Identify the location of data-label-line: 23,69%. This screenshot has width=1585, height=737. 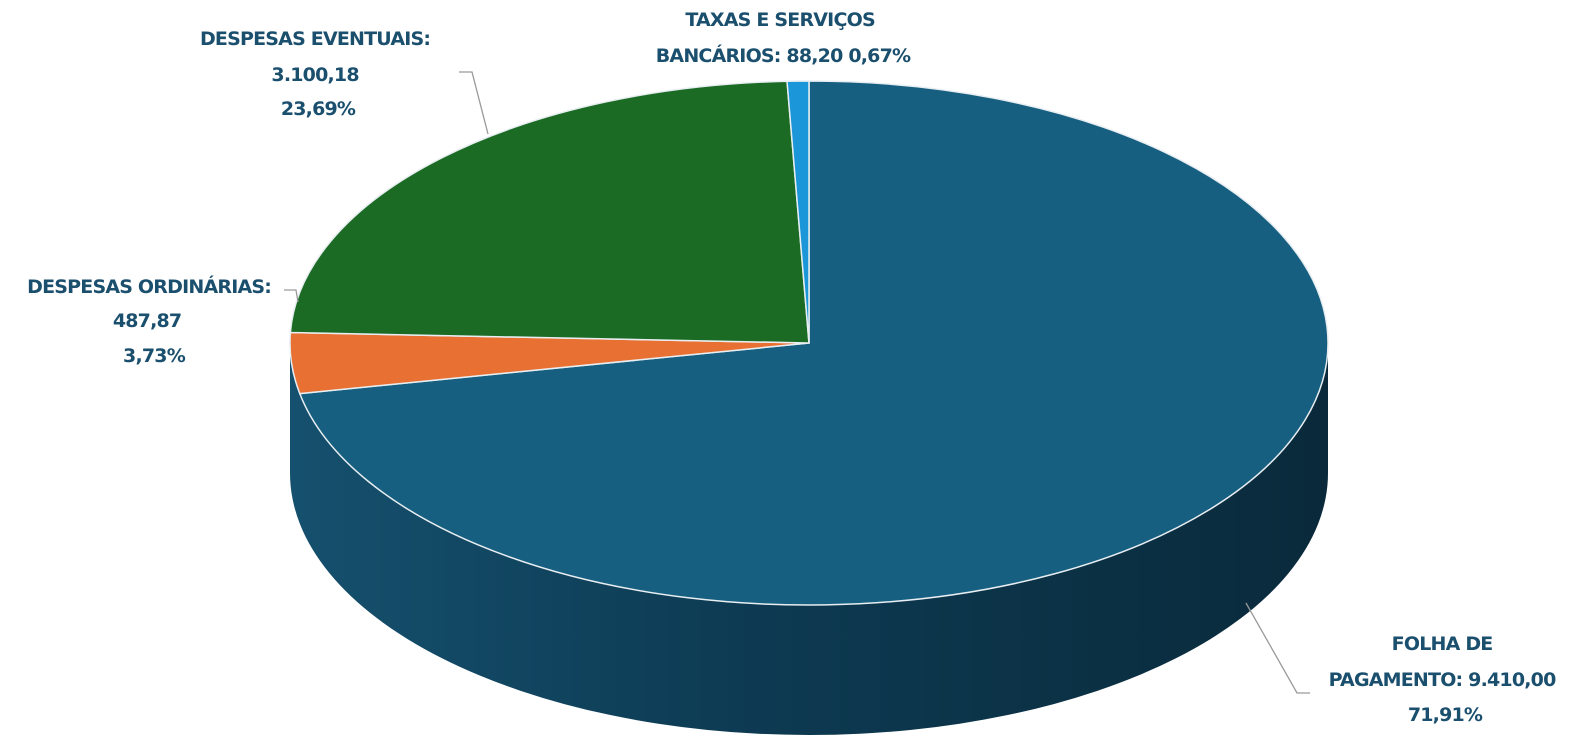
(318, 109).